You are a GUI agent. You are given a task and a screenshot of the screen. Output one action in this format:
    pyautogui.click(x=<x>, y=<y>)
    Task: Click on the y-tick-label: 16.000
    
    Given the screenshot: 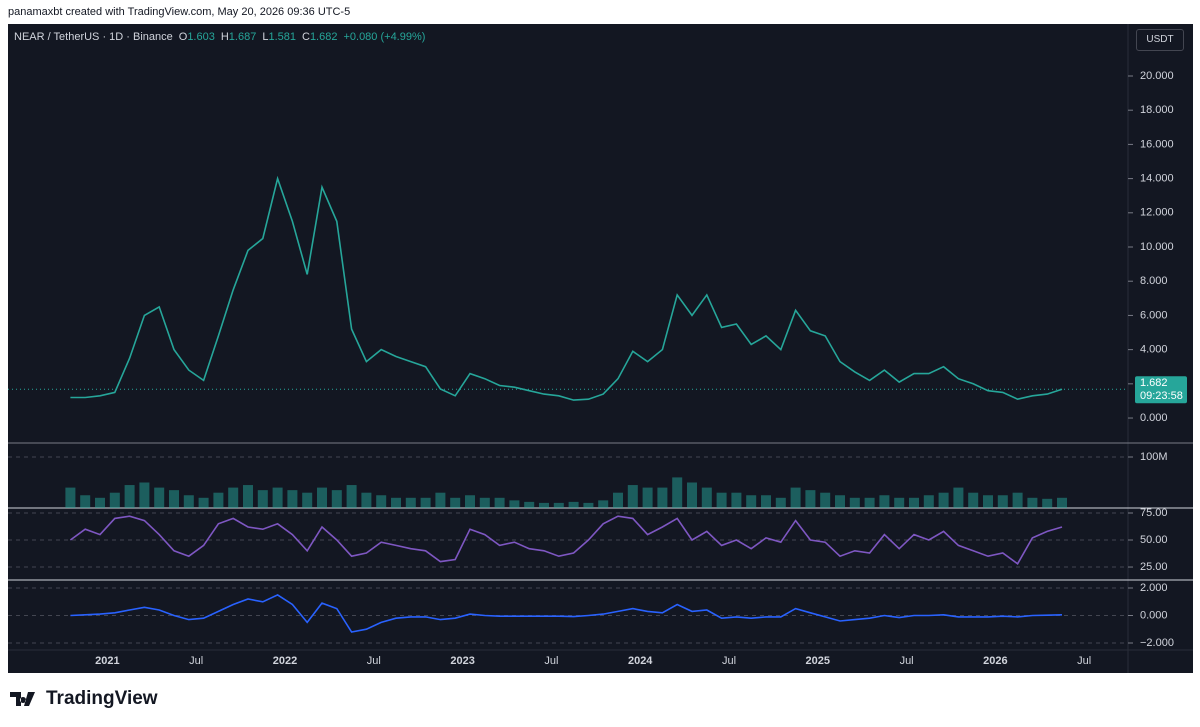 What is the action you would take?
    pyautogui.click(x=1157, y=144)
    